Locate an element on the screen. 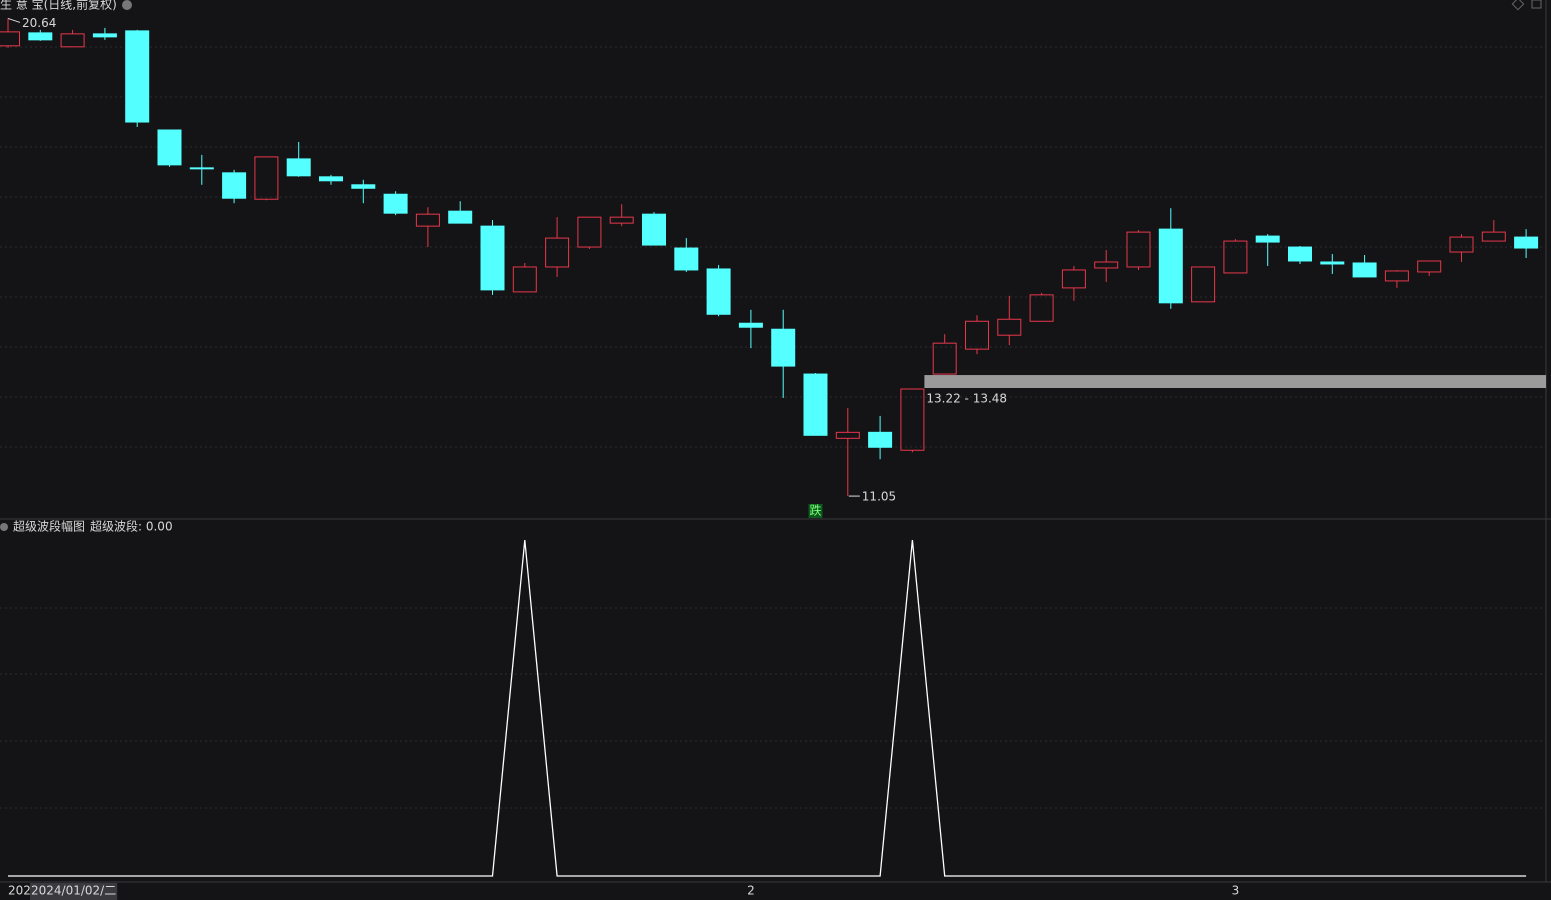 This screenshot has height=900, width=1551. diamond-icon is located at coordinates (1518, 5).